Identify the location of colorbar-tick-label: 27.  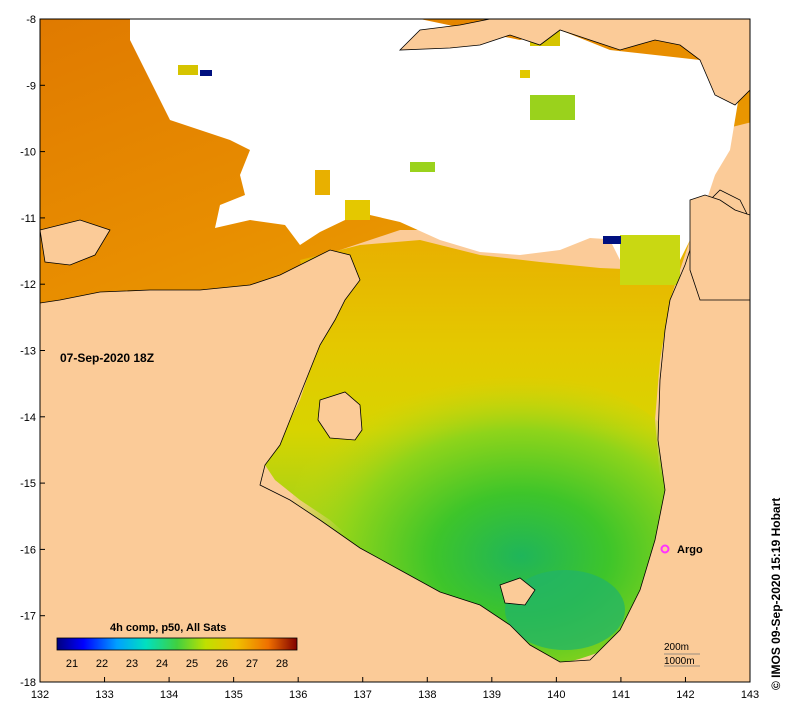
(252, 664).